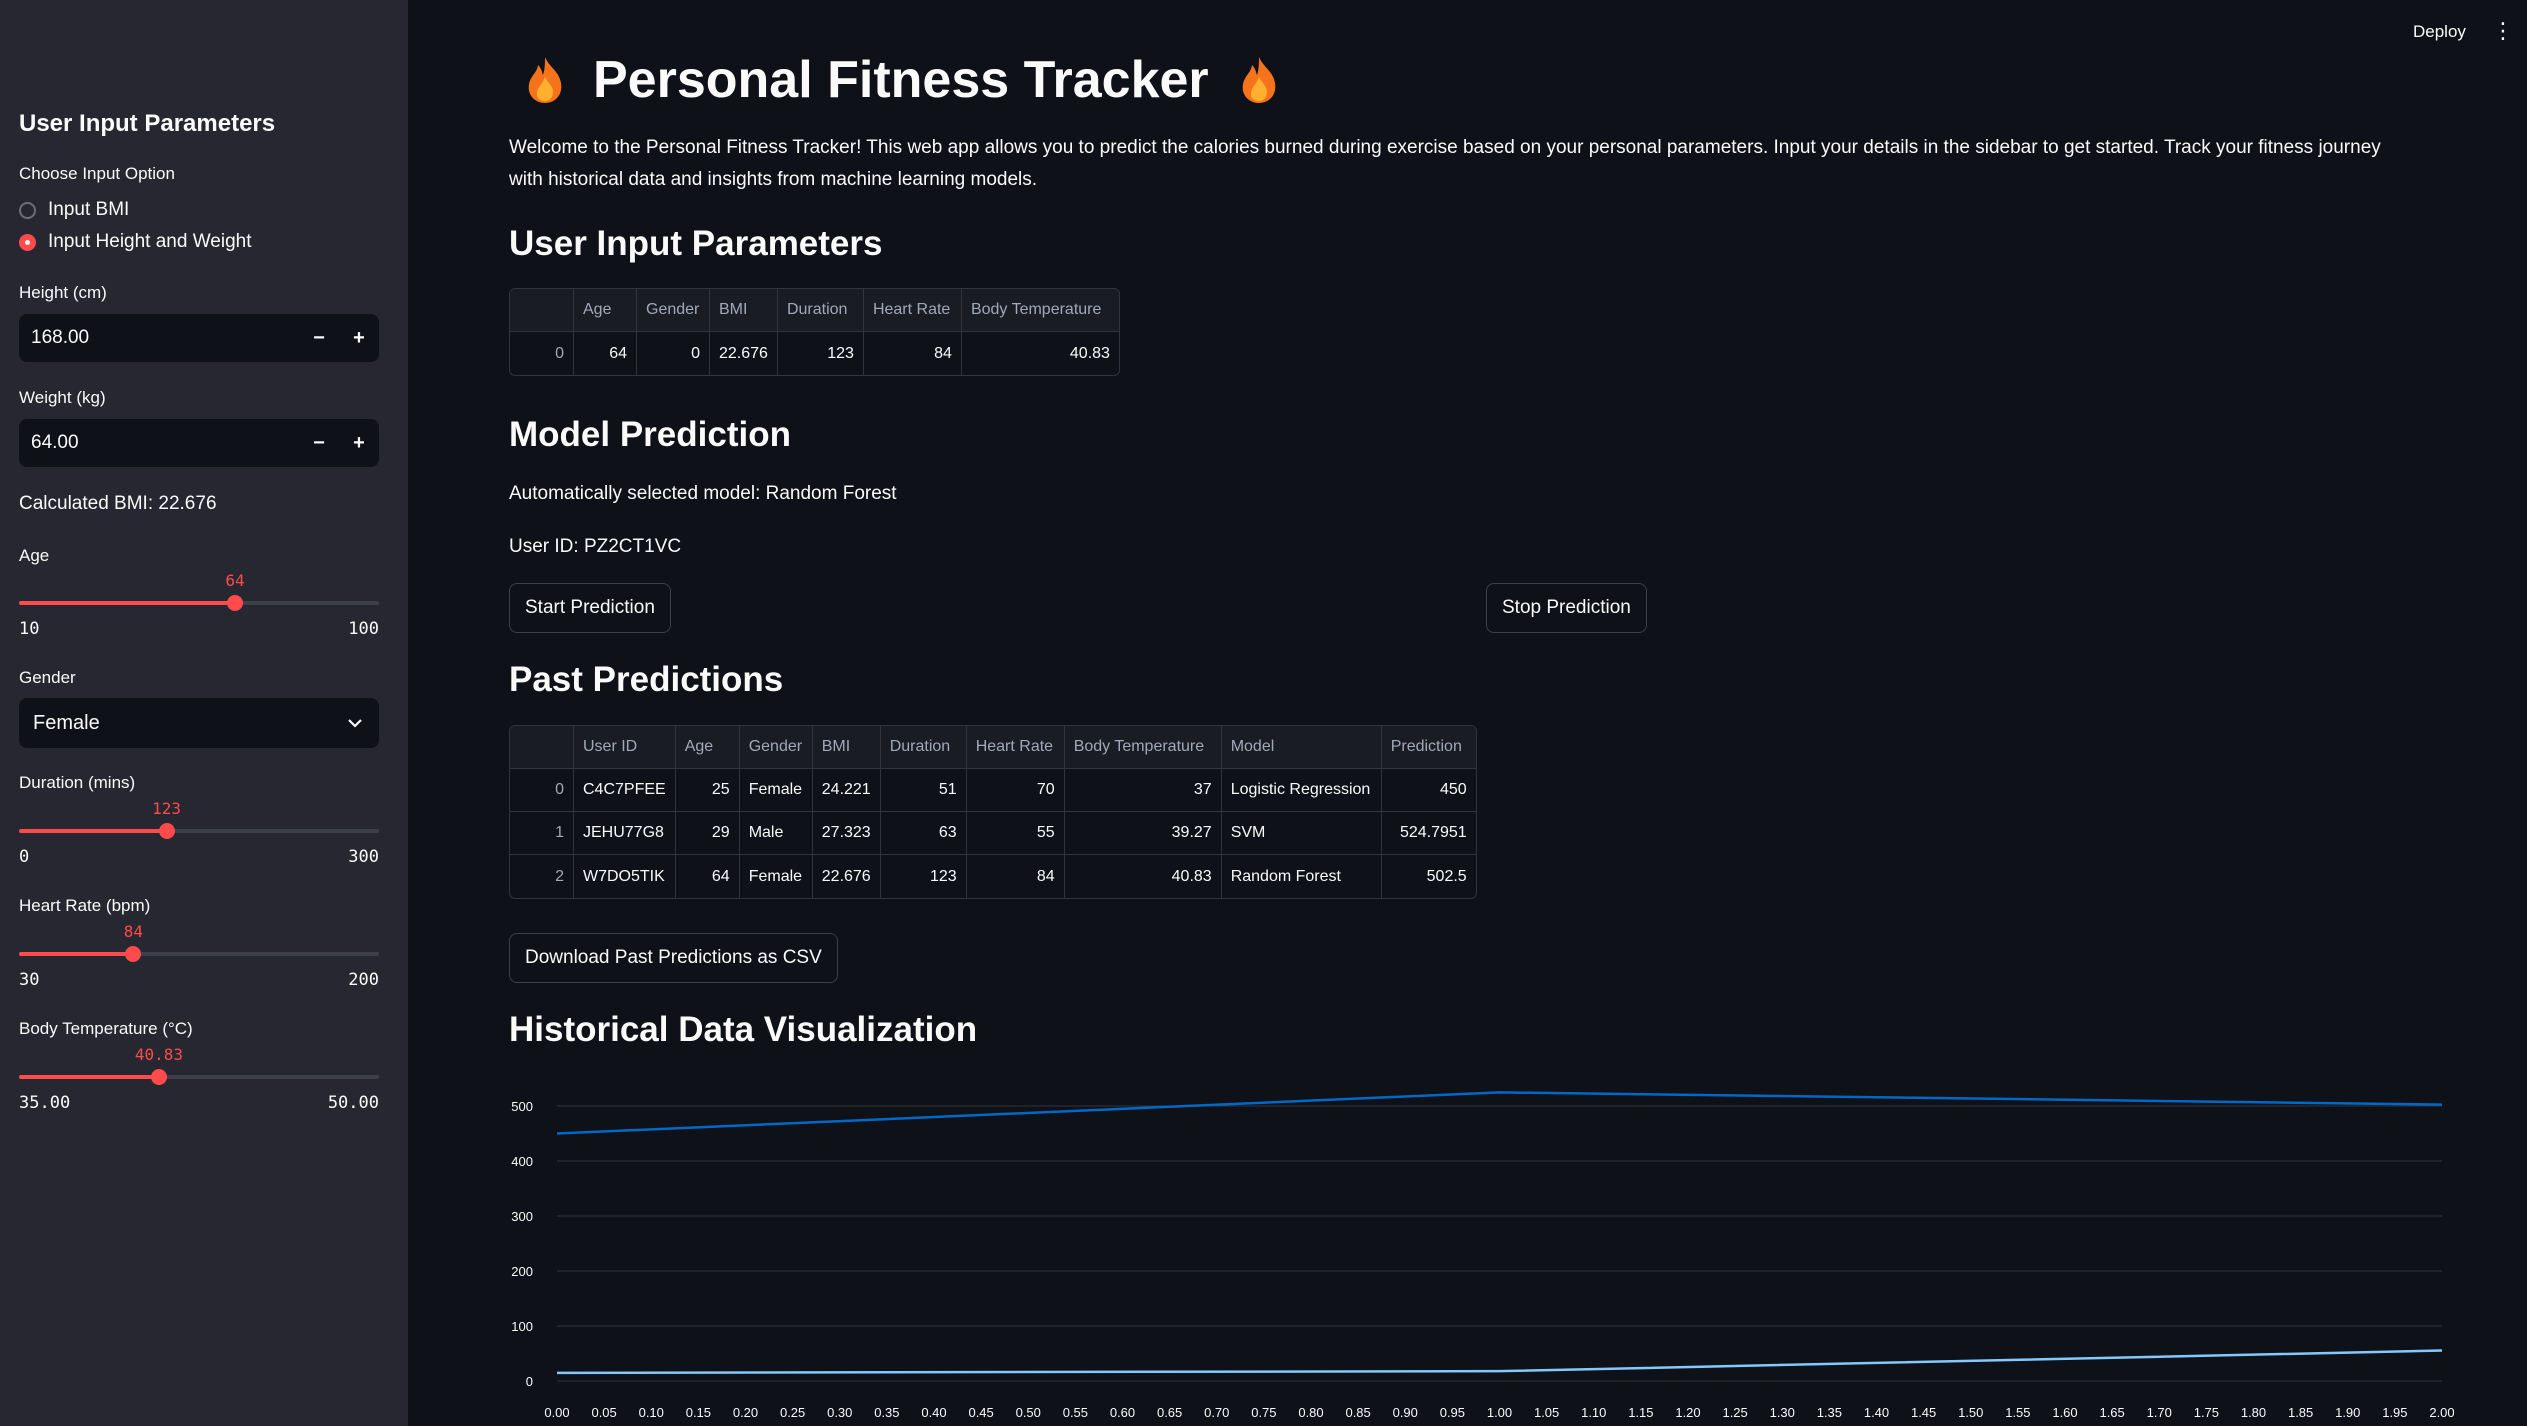  I want to click on body-temperature-slider: 40.83 35.00 50.00, so click(199, 1083).